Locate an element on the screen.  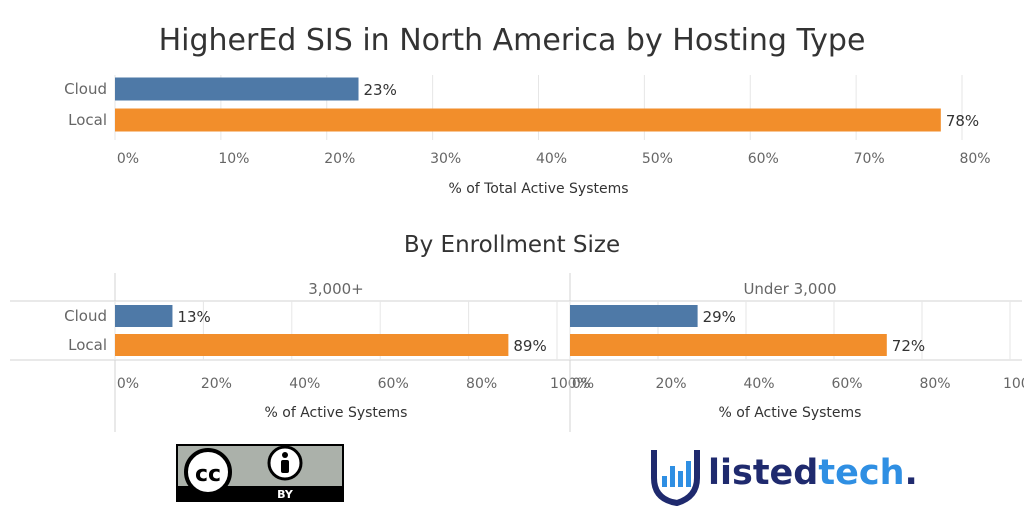
brand-logo: listedtech. is located at coordinates (784, 478).